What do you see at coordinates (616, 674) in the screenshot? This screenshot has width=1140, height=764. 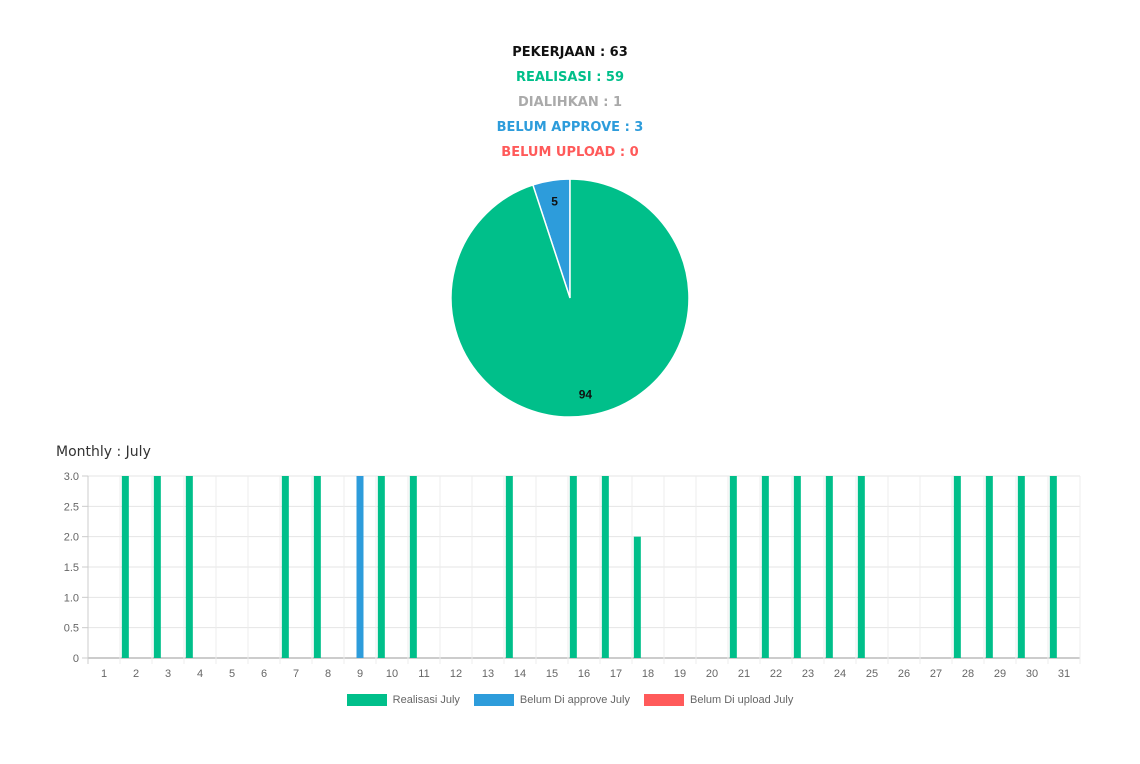 I see `x-tick-label: 17` at bounding box center [616, 674].